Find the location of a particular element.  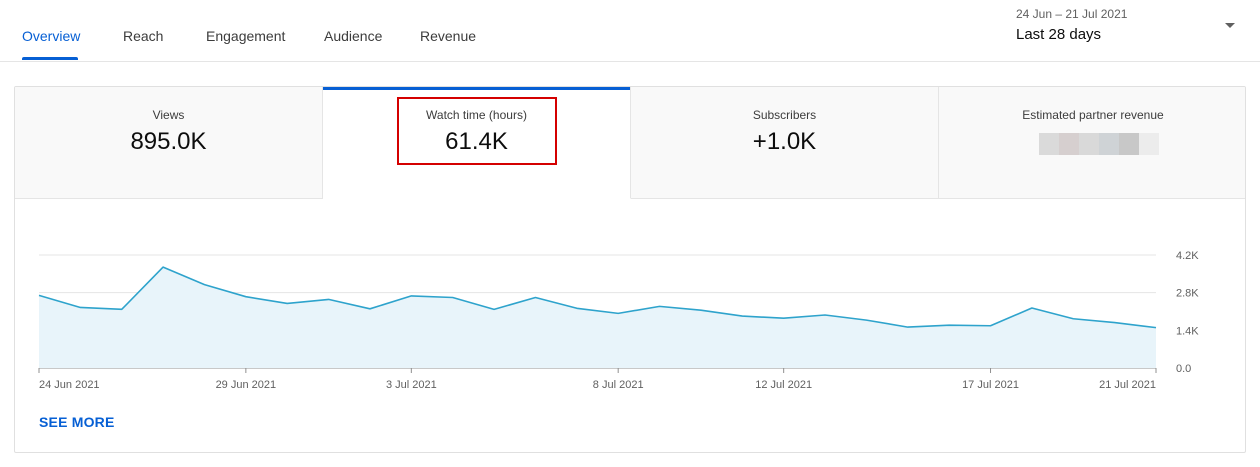

tab-reach: Reach is located at coordinates (143, 36).